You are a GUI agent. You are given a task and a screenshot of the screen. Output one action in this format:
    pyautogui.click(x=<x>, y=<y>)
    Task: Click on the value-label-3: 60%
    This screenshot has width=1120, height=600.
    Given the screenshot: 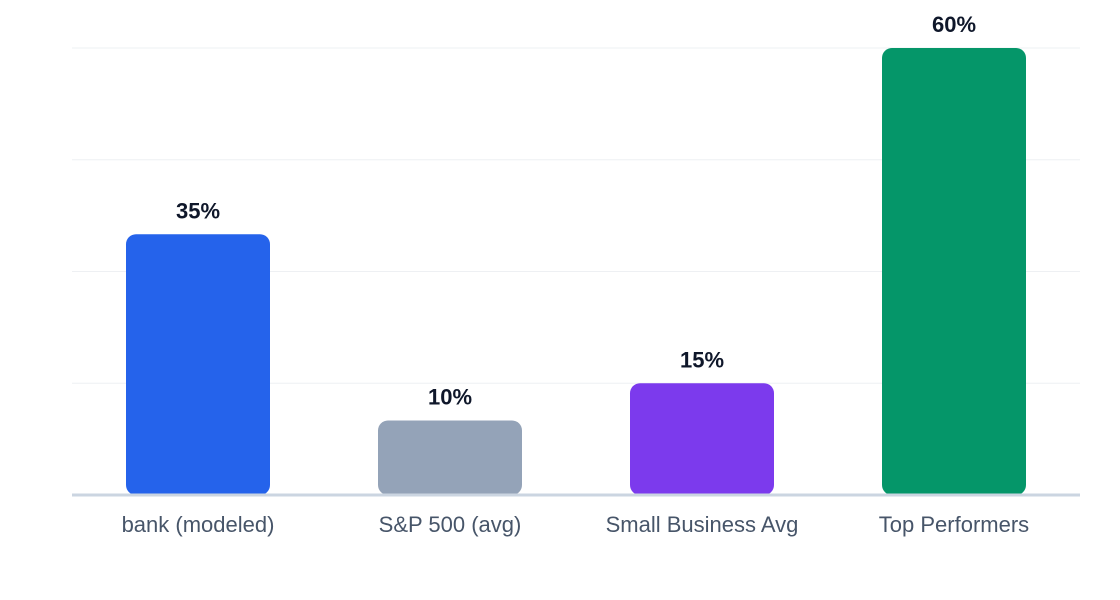 What is the action you would take?
    pyautogui.click(x=954, y=24)
    